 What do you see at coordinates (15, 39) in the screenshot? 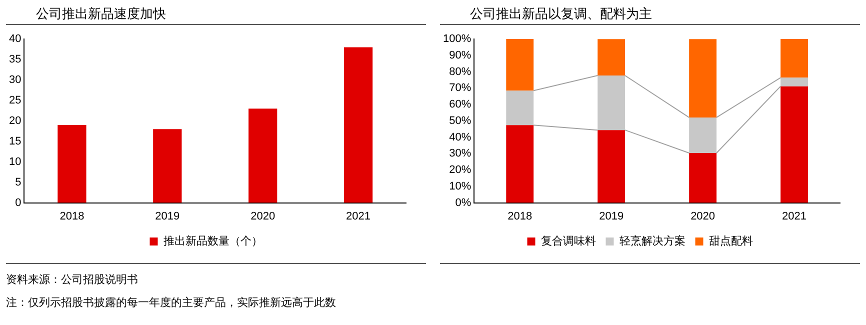
I see `y-tick-label: 40` at bounding box center [15, 39].